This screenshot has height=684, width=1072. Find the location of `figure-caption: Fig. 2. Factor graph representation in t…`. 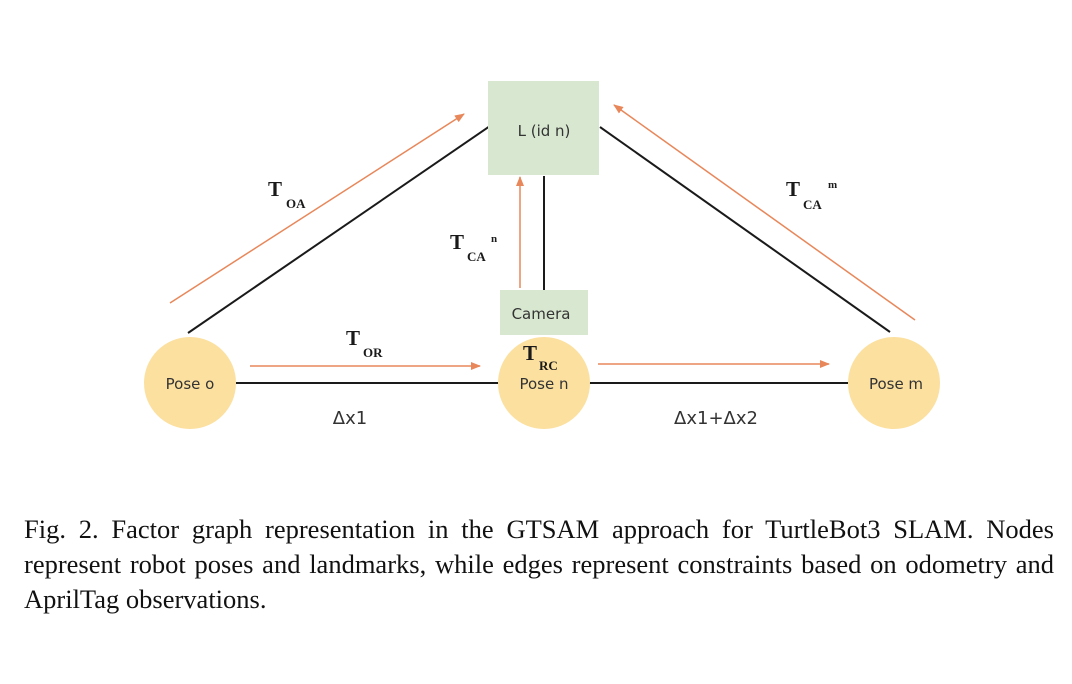

figure-caption: Fig. 2. Factor graph representation in t… is located at coordinates (539, 564).